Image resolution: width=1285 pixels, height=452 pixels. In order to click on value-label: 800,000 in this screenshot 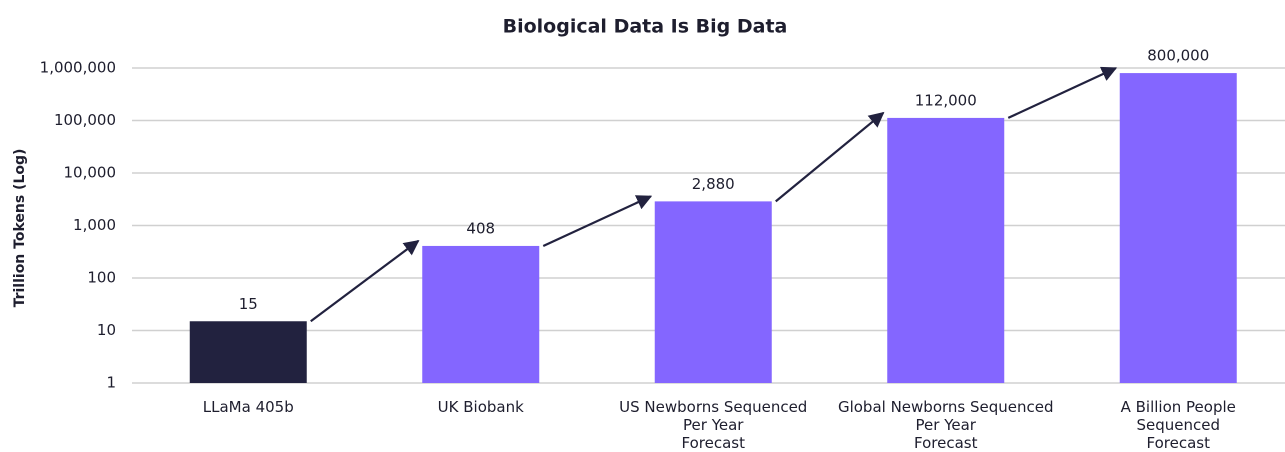, I will do `click(1178, 56)`.